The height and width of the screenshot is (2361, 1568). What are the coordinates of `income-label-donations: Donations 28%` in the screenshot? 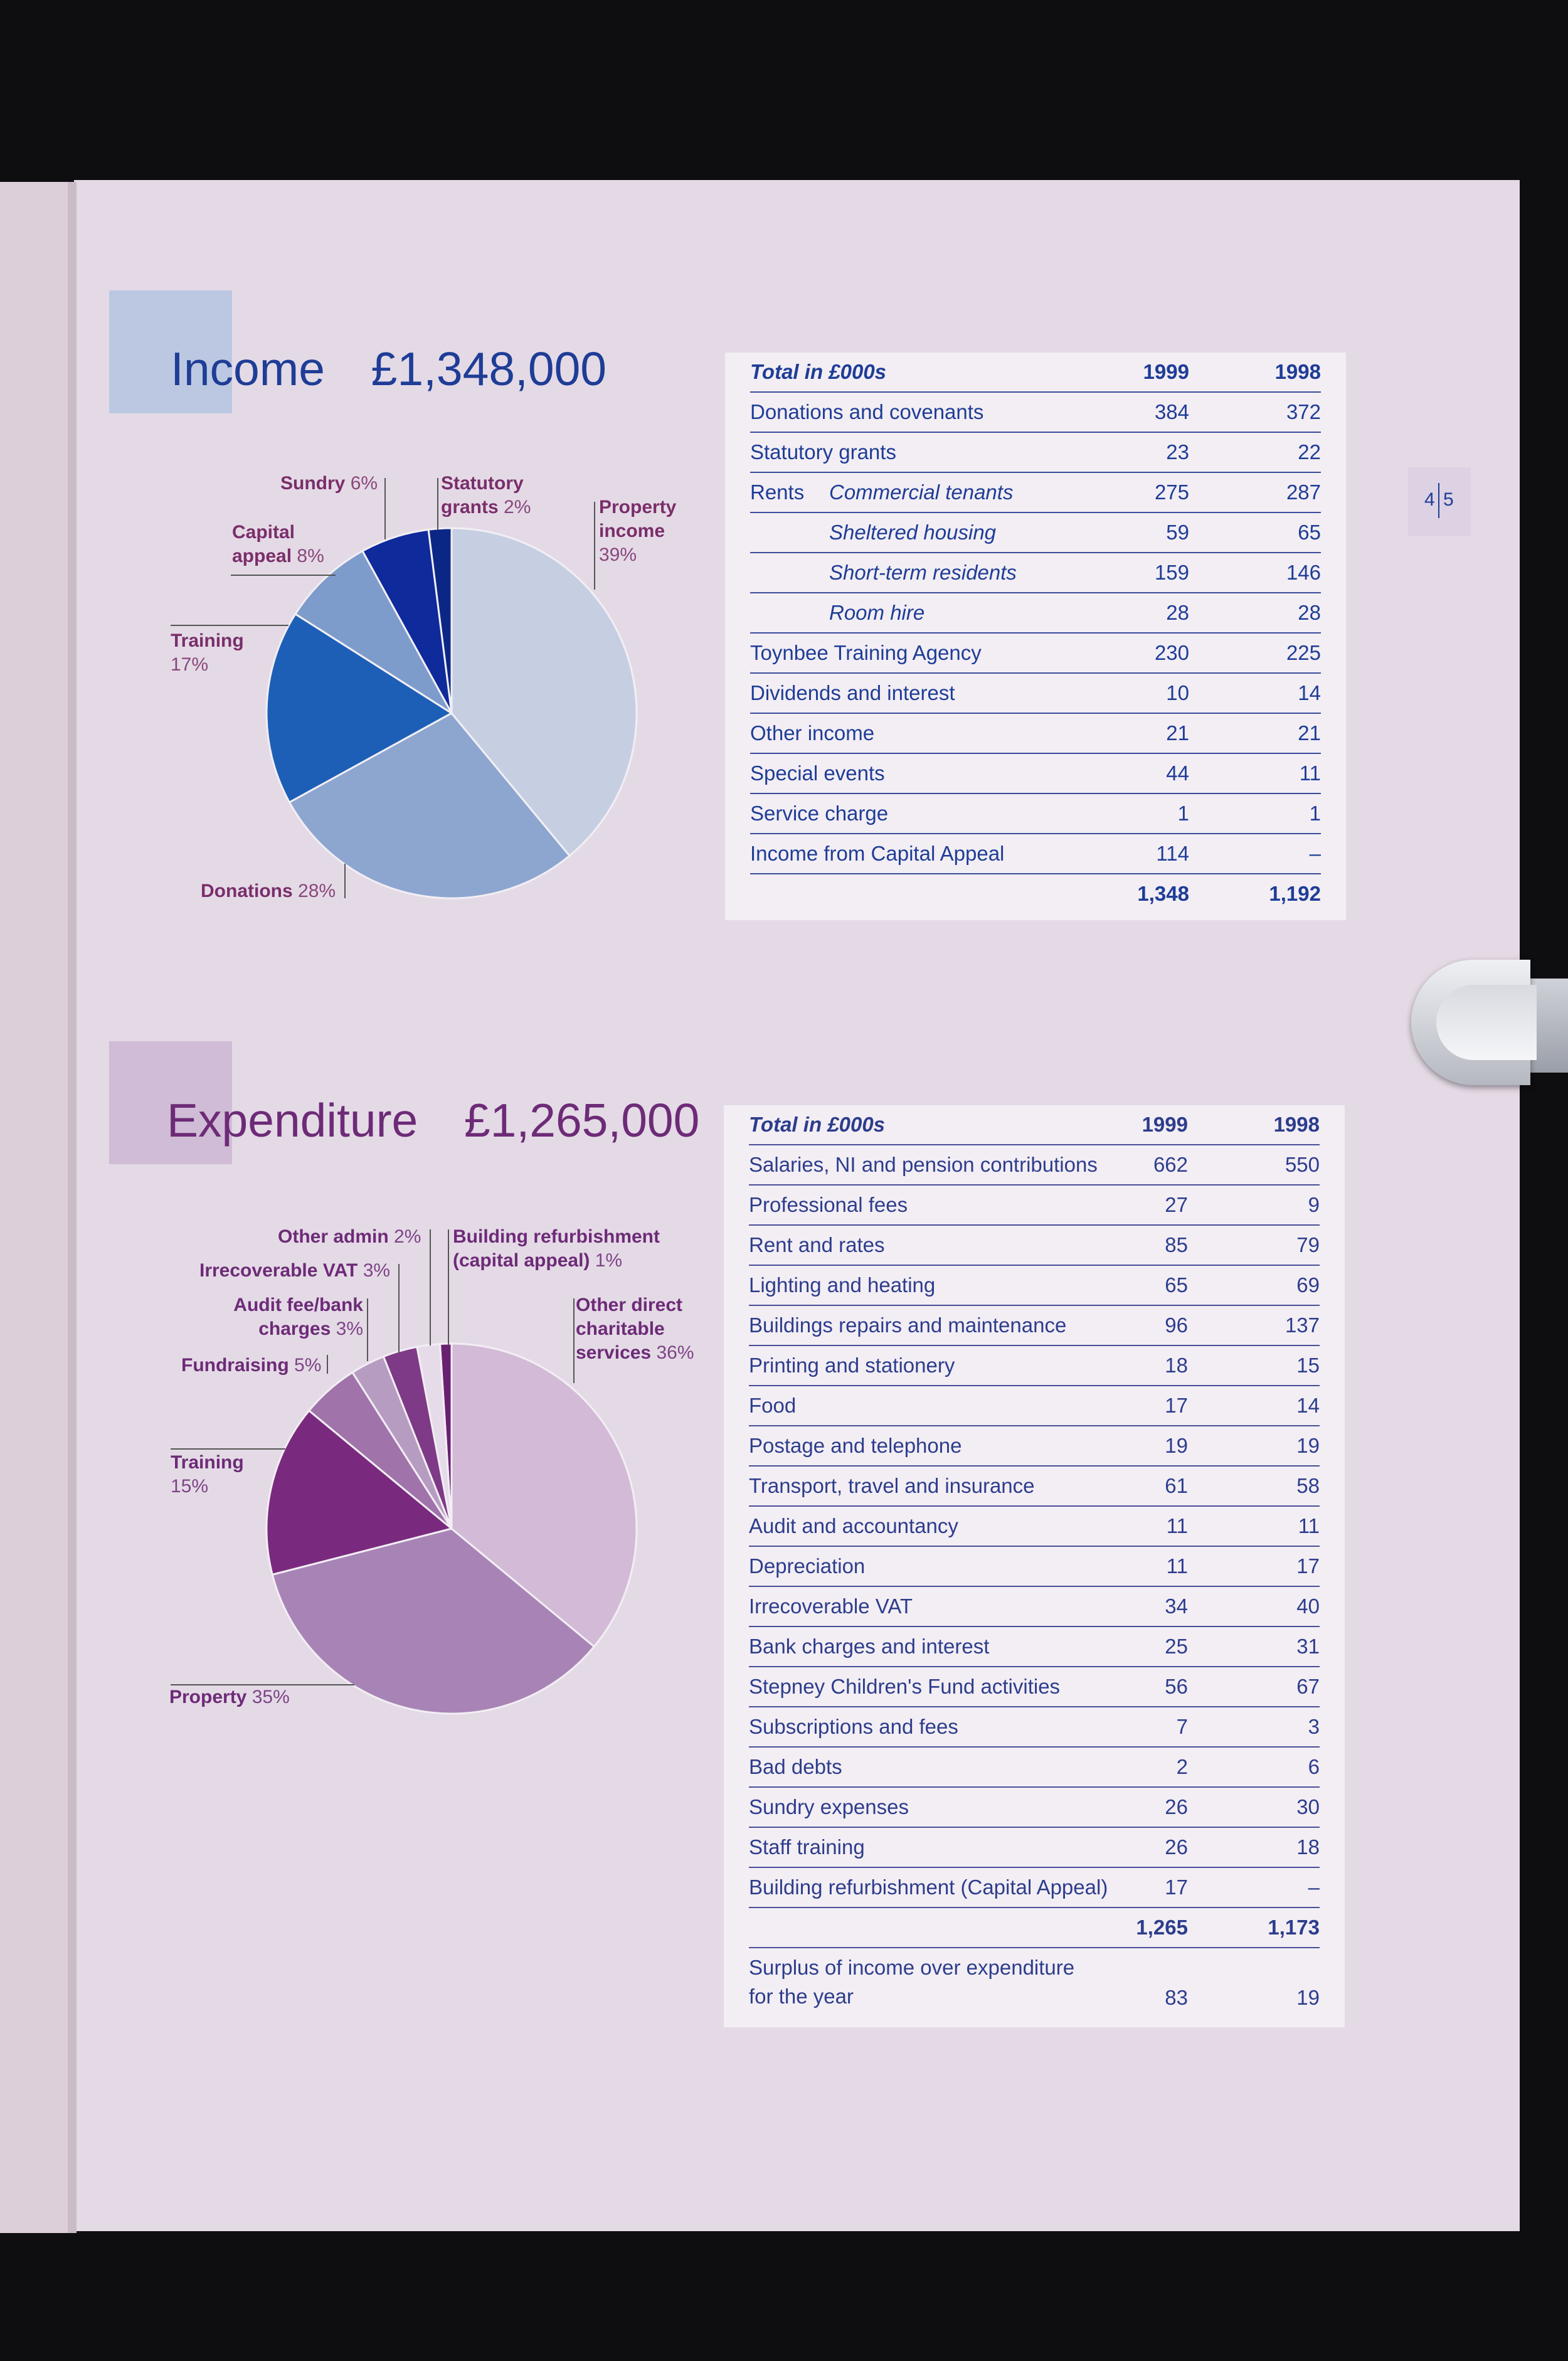 It's located at (268, 891).